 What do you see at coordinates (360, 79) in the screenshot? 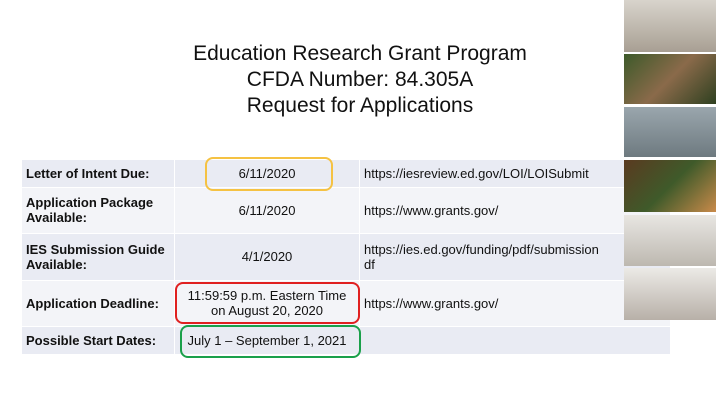
I see `slide-subtitle: CFDA Number: 84.305A` at bounding box center [360, 79].